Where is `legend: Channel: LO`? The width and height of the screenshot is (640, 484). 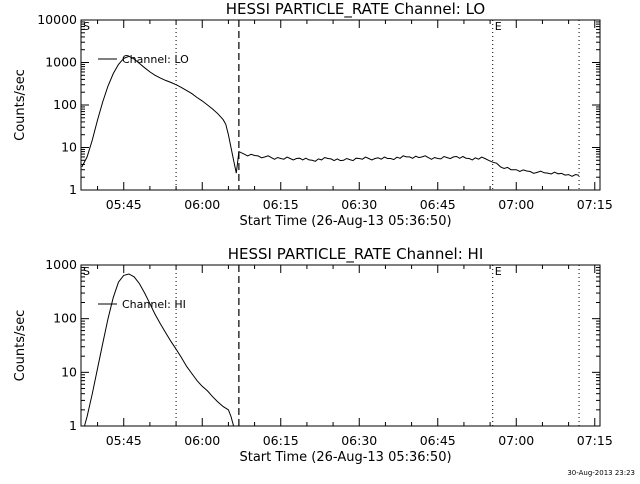 legend: Channel: LO is located at coordinates (143, 59).